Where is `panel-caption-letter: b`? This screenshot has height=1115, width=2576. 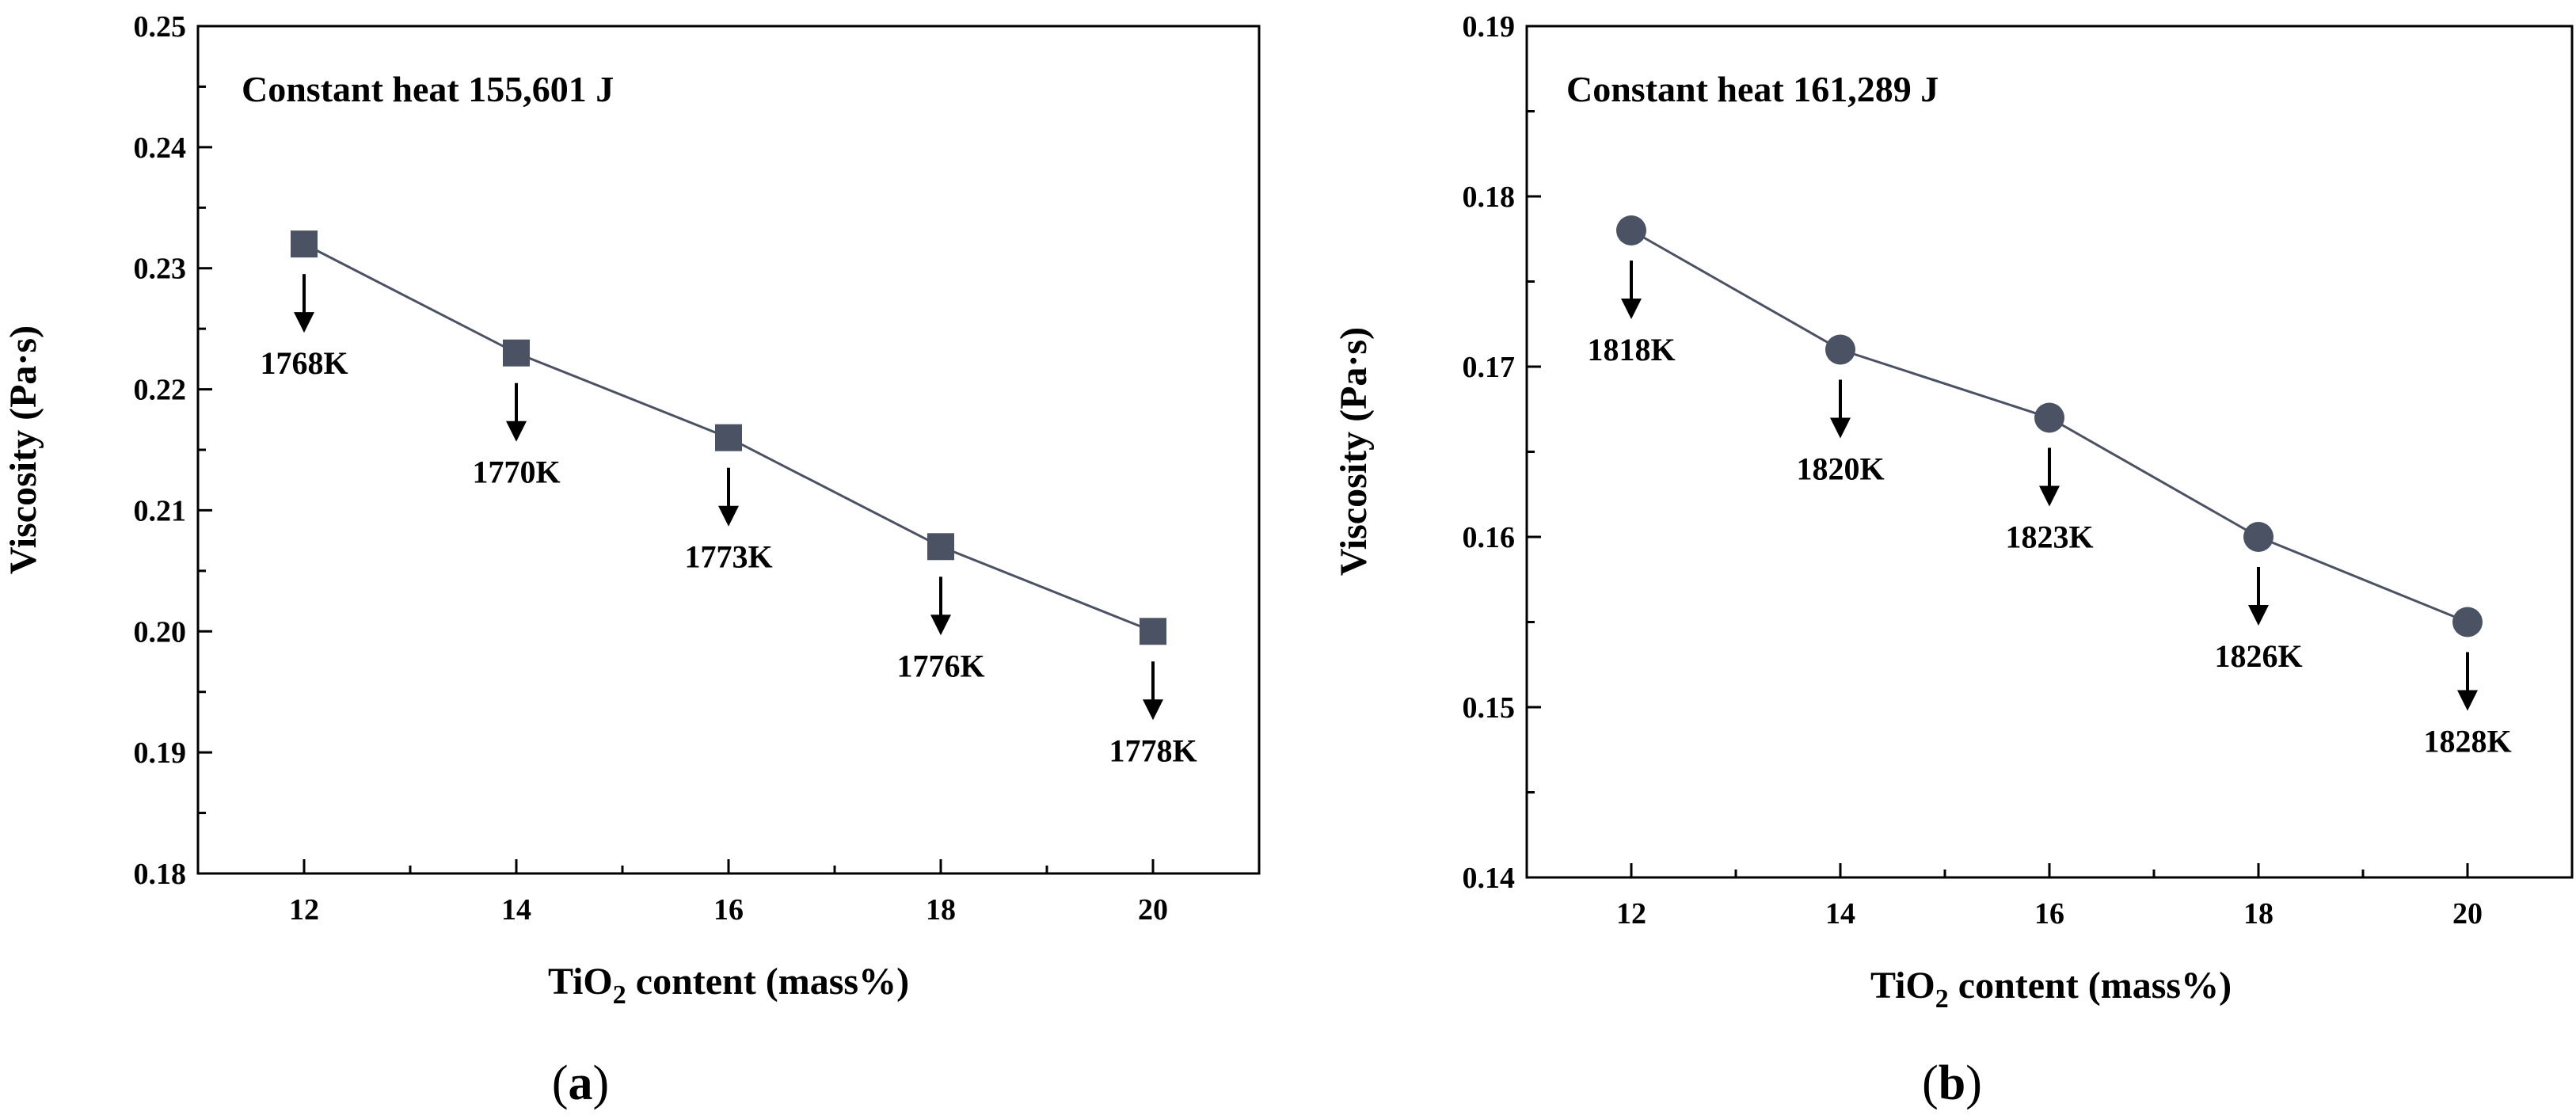 panel-caption-letter: b is located at coordinates (1952, 1083).